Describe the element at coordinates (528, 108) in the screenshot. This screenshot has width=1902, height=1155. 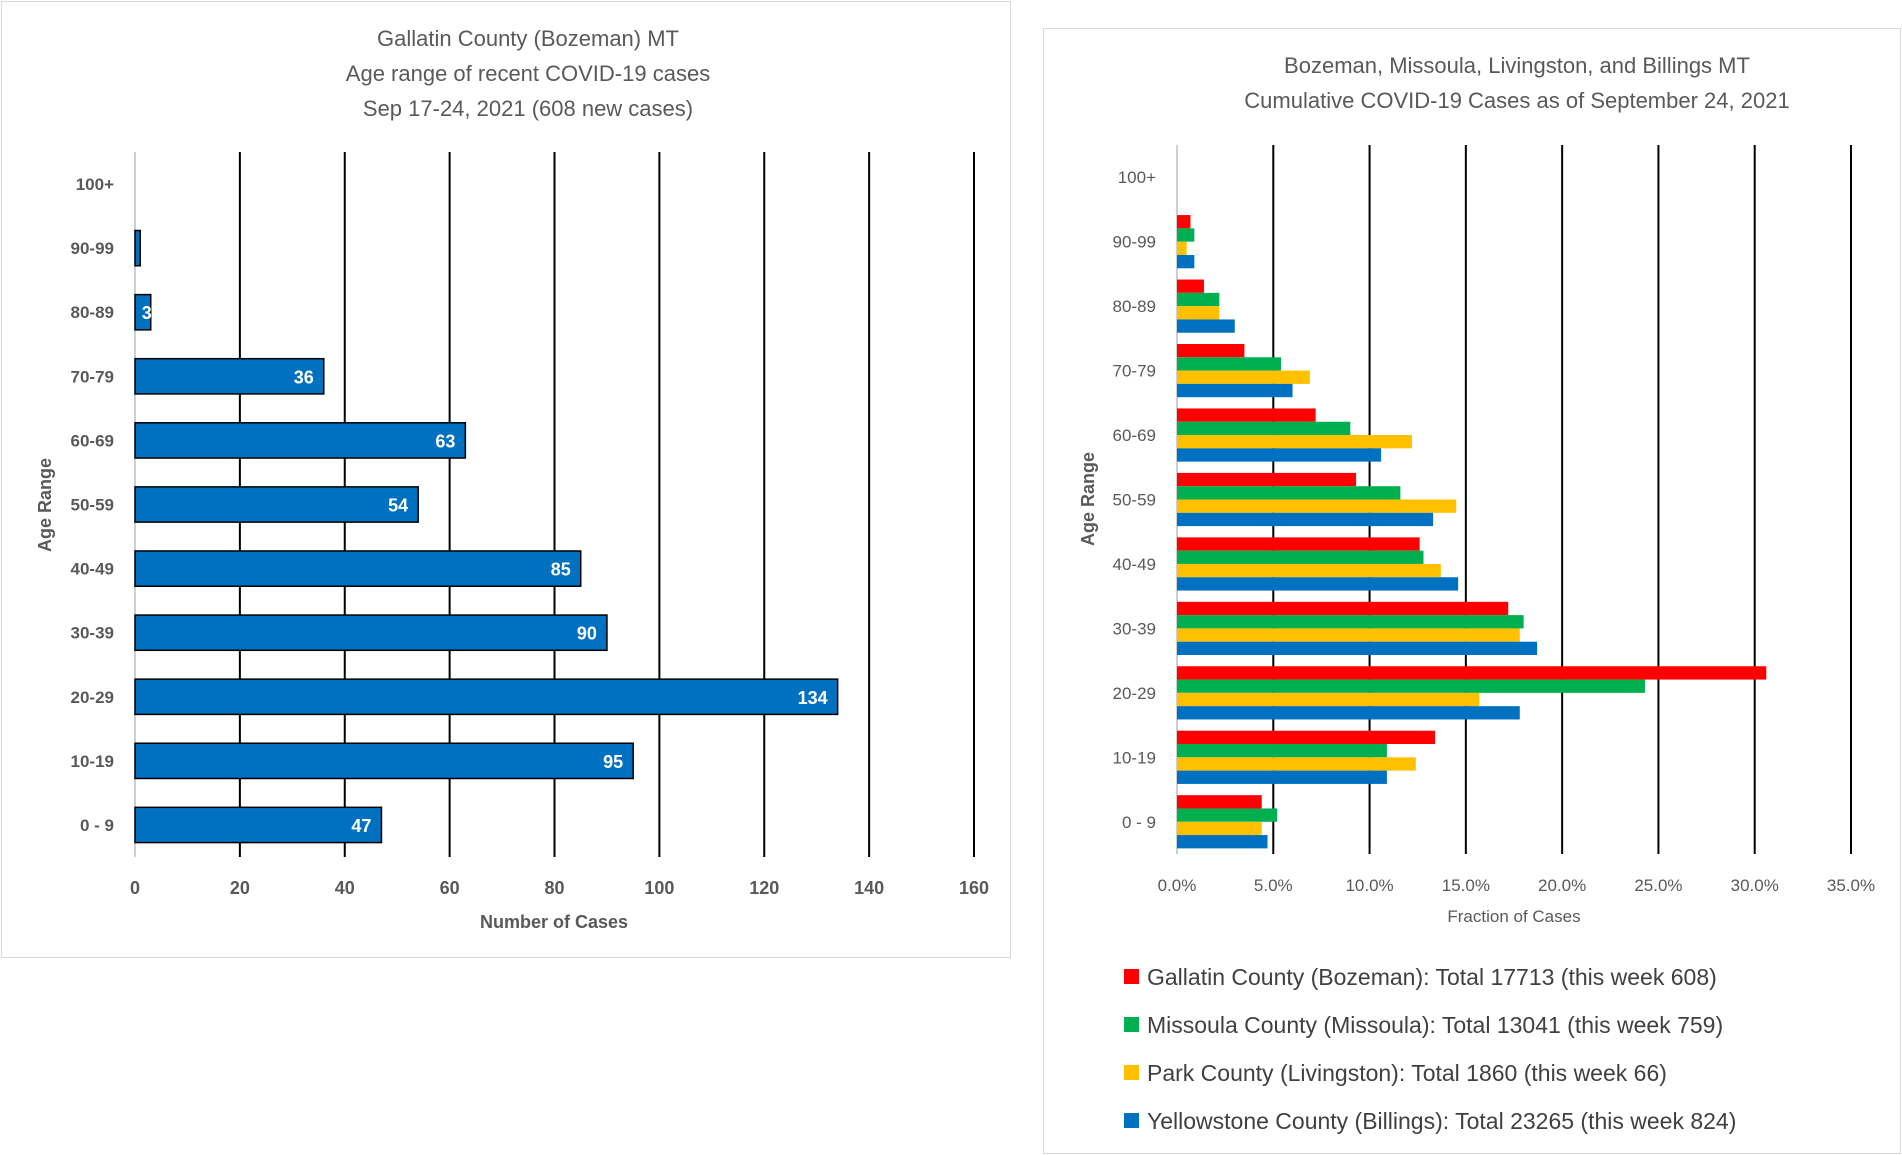
I see `chart-title-line: Sep 17-24, 2021 (608 new cases)` at that location.